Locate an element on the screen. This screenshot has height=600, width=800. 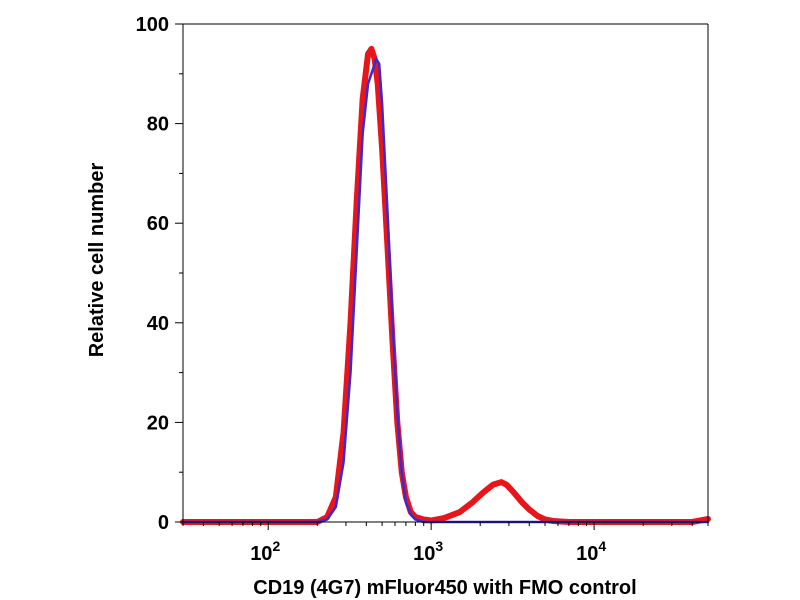
y-tick-label: 100 is located at coordinates (152, 25).